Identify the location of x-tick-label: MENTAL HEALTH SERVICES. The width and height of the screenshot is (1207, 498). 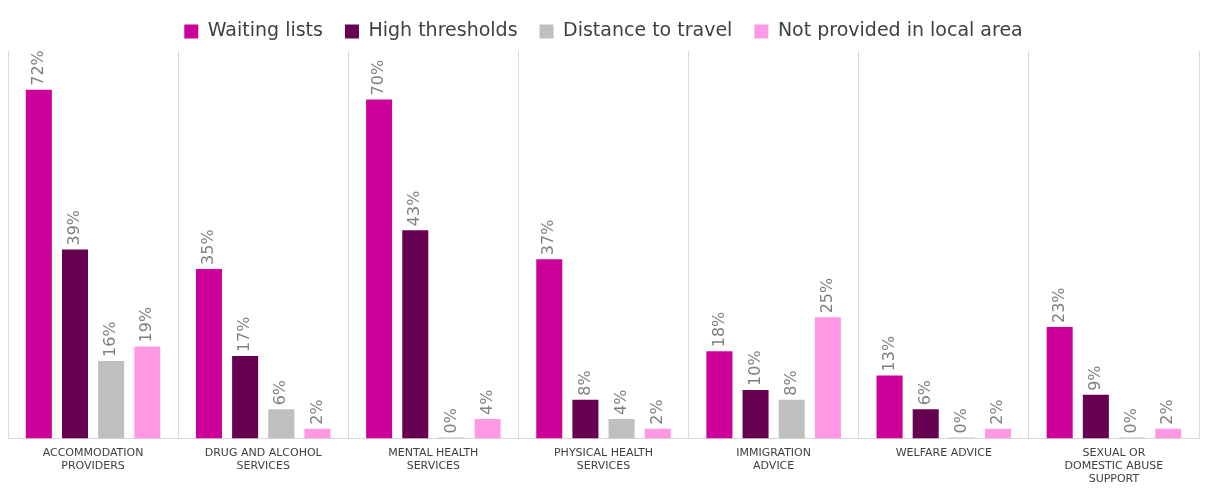
(433, 459).